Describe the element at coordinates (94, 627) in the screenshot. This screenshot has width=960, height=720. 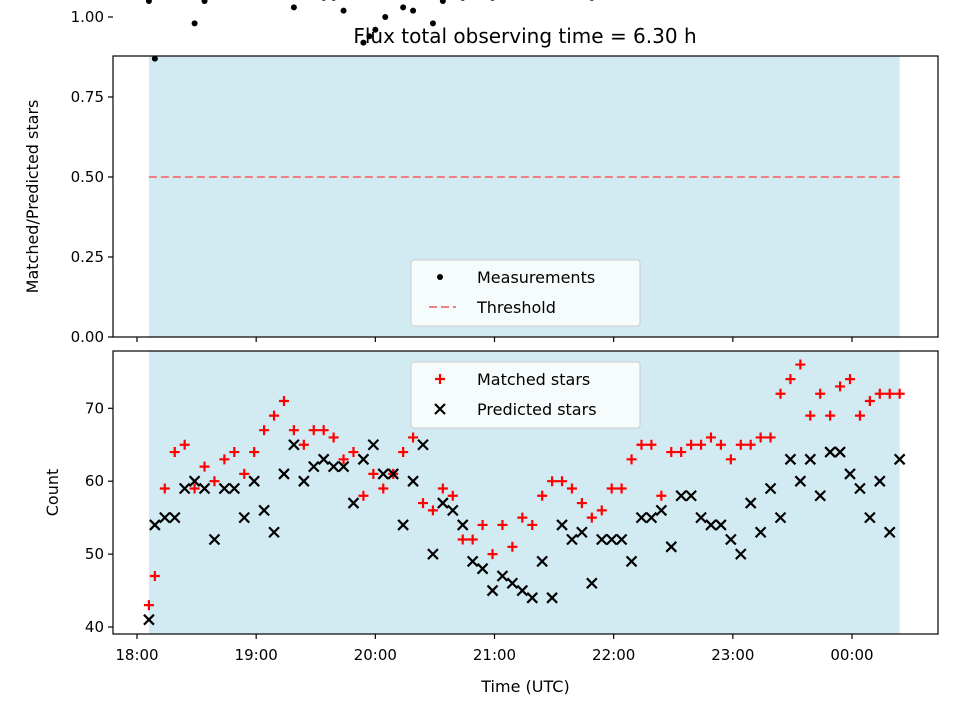
I see `y-tick-label: 40` at that location.